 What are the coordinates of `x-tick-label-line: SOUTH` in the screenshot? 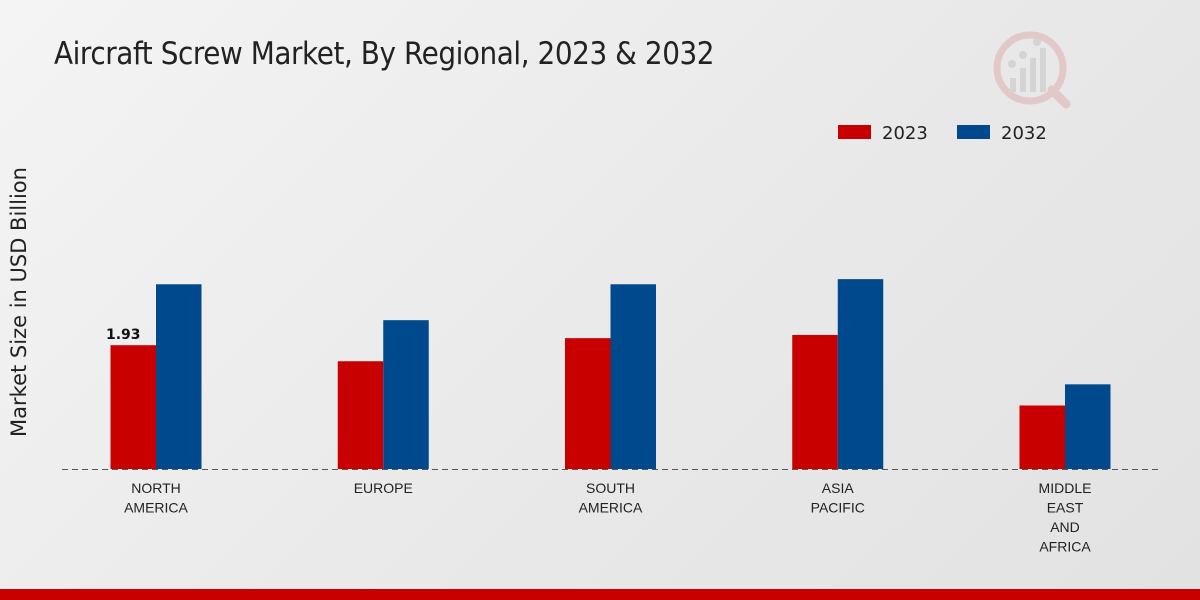 It's located at (610, 488).